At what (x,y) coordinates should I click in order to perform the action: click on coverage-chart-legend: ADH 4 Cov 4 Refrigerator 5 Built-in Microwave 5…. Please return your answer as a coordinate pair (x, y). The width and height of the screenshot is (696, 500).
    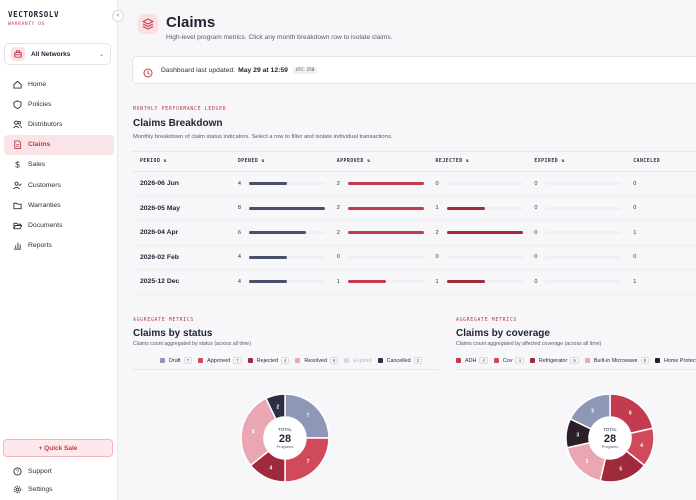
    Looking at the image, I should click on (576, 360).